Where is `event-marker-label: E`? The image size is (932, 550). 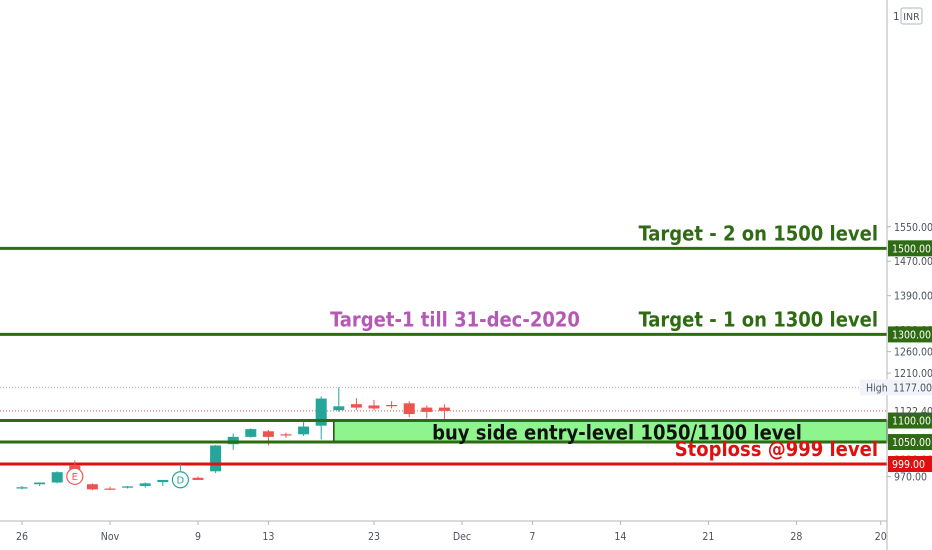
event-marker-label: E is located at coordinates (75, 477).